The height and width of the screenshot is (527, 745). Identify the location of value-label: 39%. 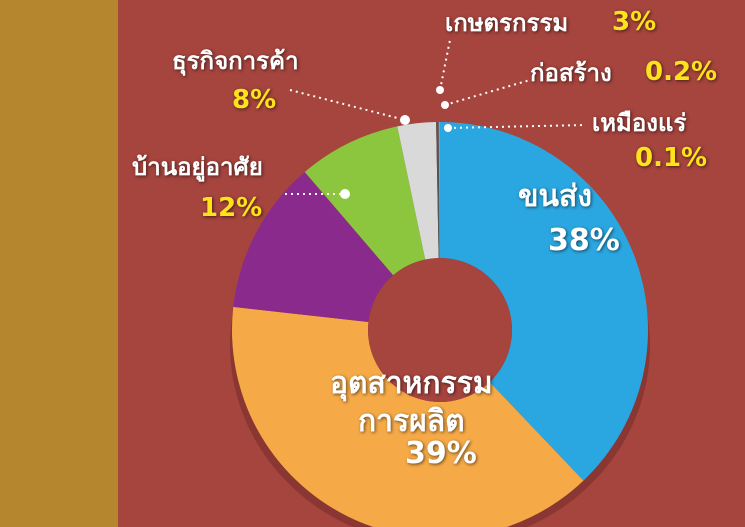
(441, 453).